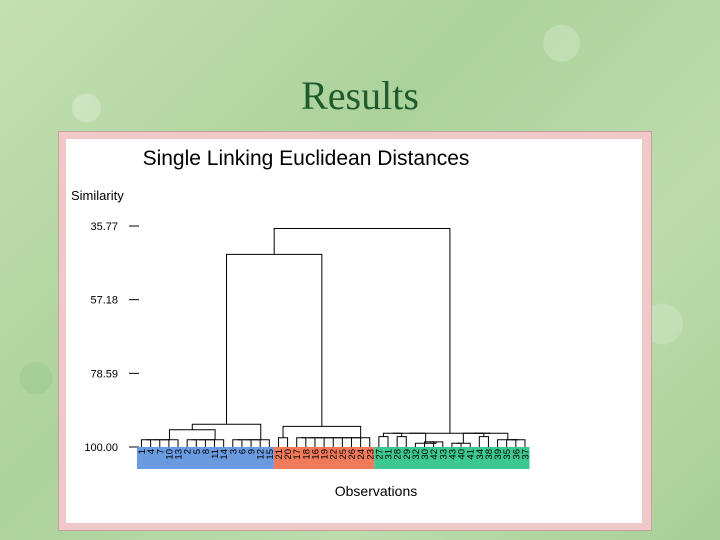  I want to click on leaf-label: 5, so click(197, 451).